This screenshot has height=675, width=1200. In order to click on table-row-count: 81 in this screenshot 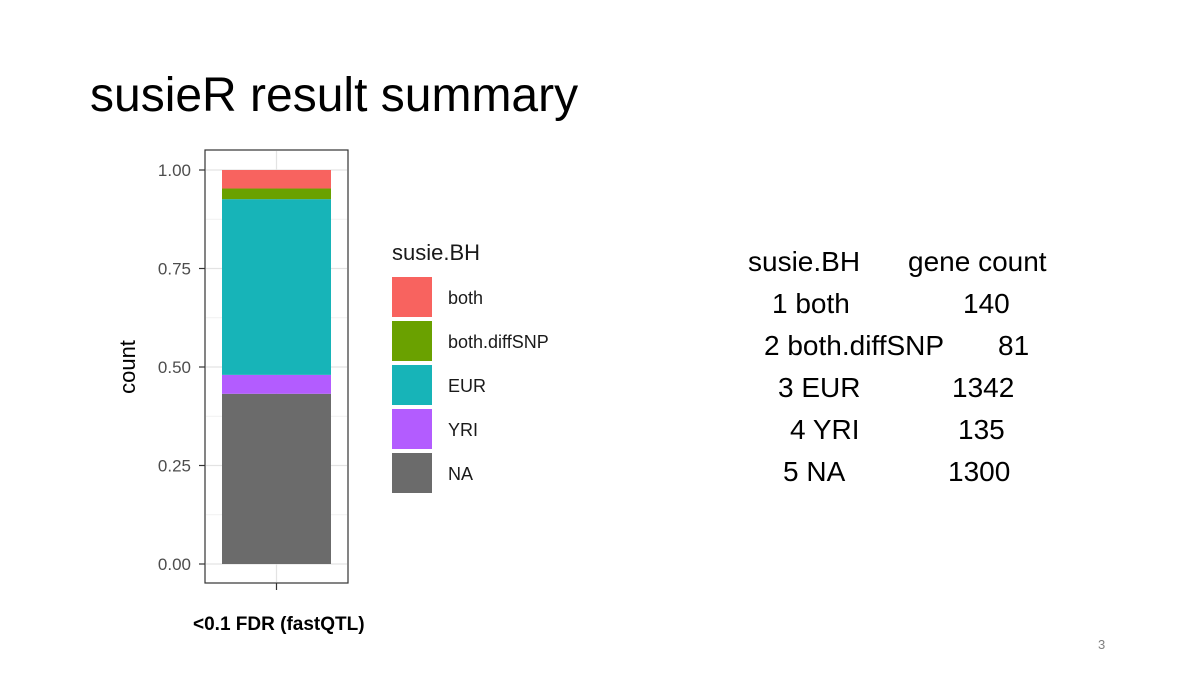, I will do `click(1014, 345)`.